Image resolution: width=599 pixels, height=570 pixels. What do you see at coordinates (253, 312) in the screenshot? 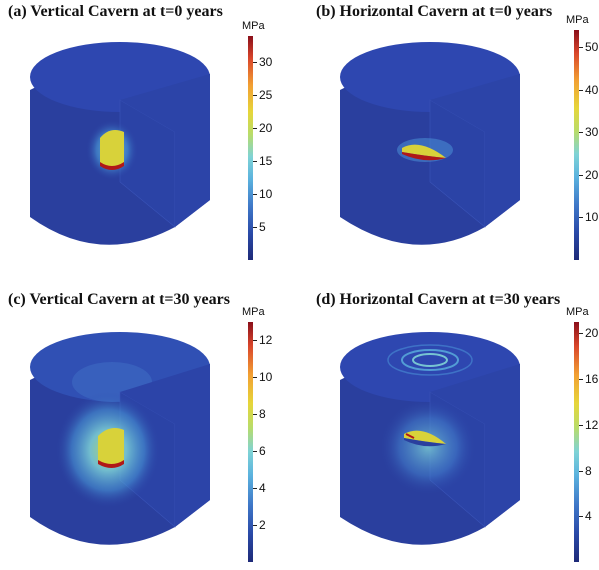
I see `panel-c-colorbar-unit: MPa` at bounding box center [253, 312].